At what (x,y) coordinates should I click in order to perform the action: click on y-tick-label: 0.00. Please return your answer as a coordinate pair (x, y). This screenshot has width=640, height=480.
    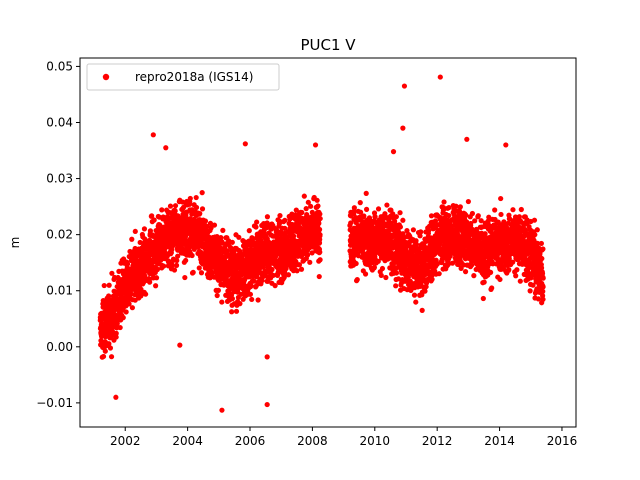
    Looking at the image, I should click on (59, 347).